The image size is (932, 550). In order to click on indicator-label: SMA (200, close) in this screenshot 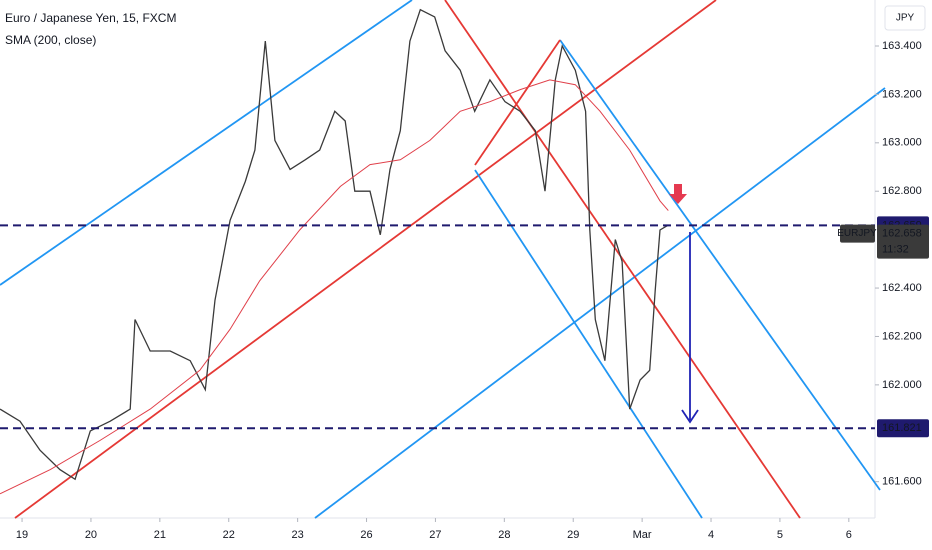, I will do `click(50, 40)`.